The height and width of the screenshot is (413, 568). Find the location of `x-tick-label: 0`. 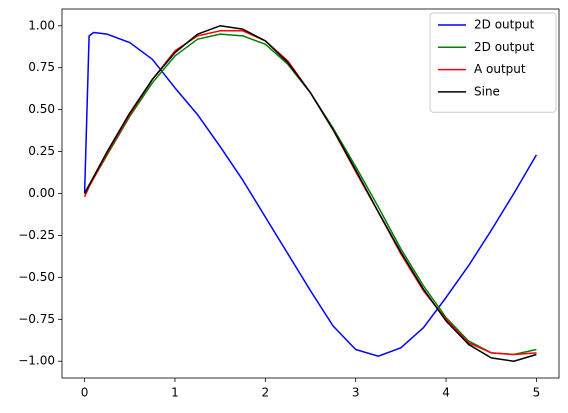

x-tick-label: 0 is located at coordinates (85, 393).